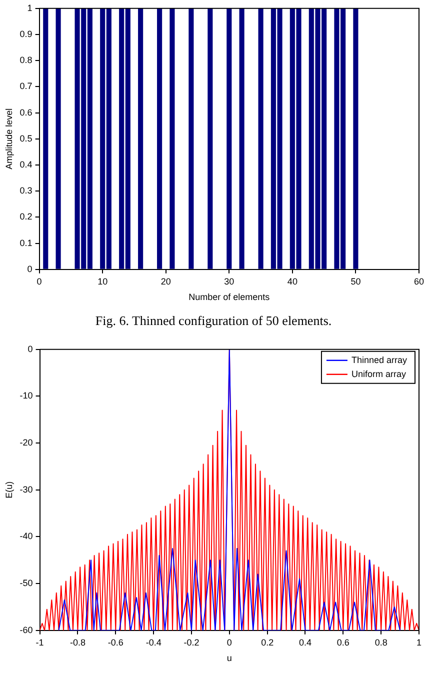 The image size is (427, 673). I want to click on y-tick-label: 0.8, so click(26, 60).